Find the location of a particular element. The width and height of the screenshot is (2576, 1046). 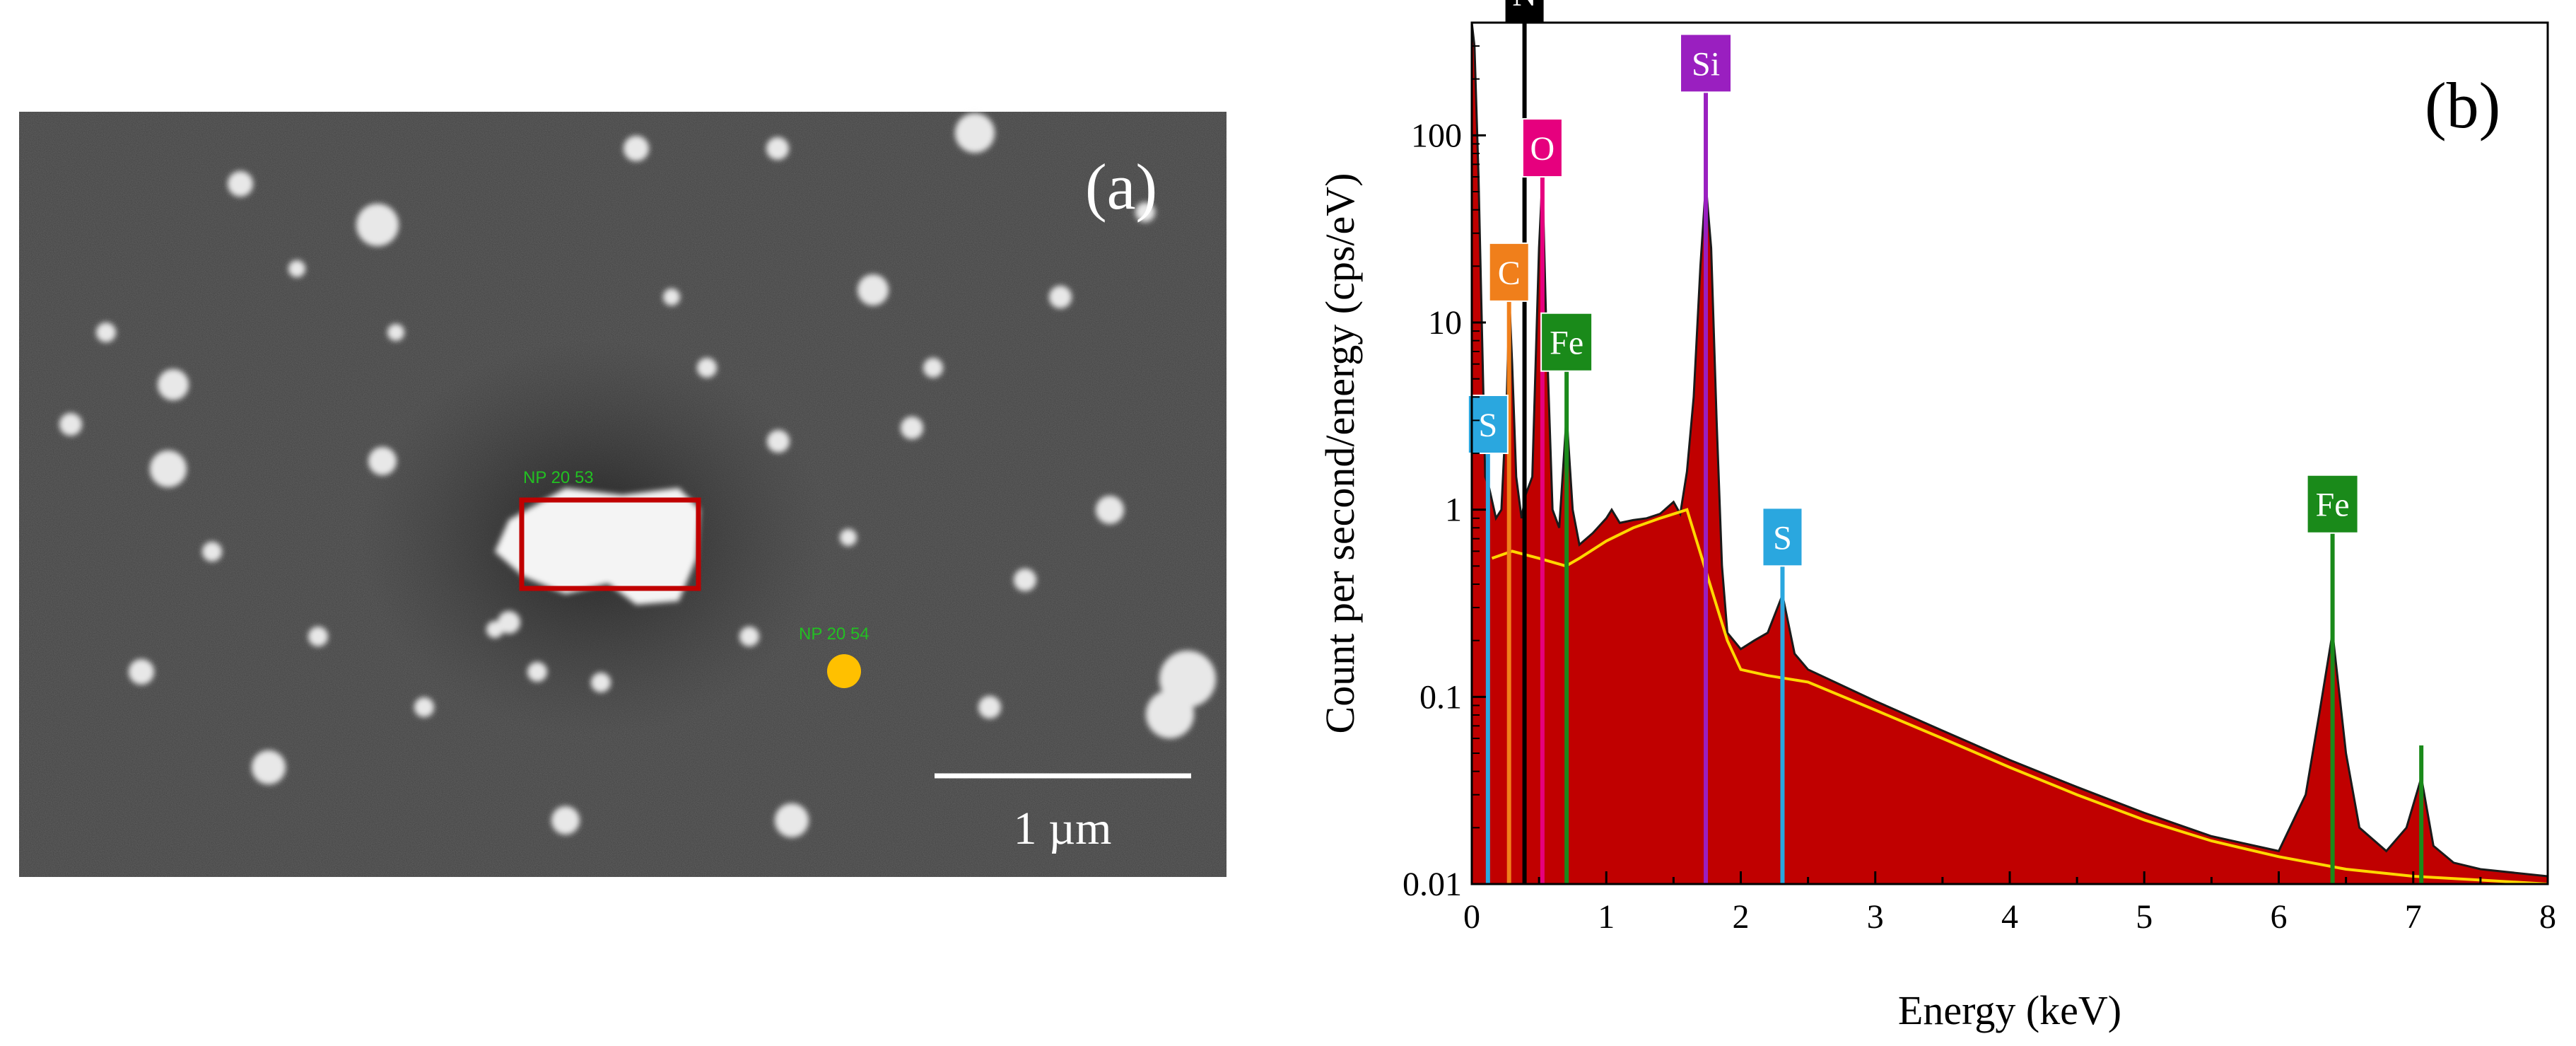

y-tick-label-3: 10 is located at coordinates (1445, 323).